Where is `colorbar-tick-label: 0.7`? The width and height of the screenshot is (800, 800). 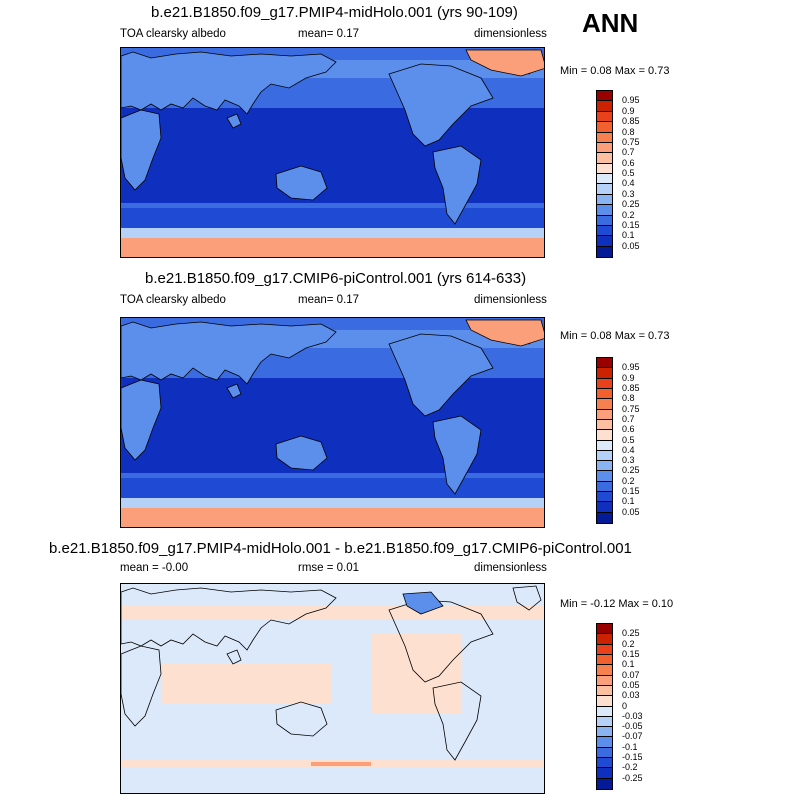 colorbar-tick-label: 0.7 is located at coordinates (628, 418).